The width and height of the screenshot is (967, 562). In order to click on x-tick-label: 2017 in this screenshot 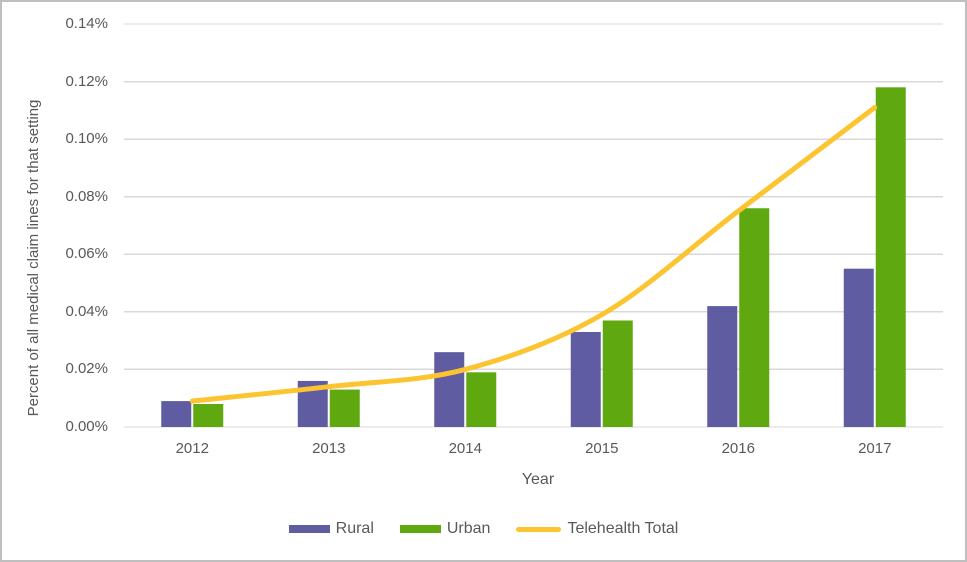, I will do `click(875, 448)`.